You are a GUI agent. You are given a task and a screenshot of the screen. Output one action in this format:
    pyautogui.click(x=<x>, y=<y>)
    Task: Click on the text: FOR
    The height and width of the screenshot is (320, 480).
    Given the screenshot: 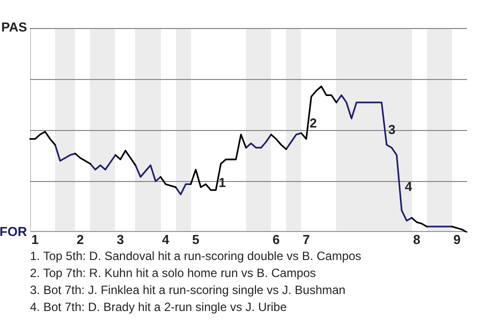 What is the action you would take?
    pyautogui.click(x=14, y=231)
    